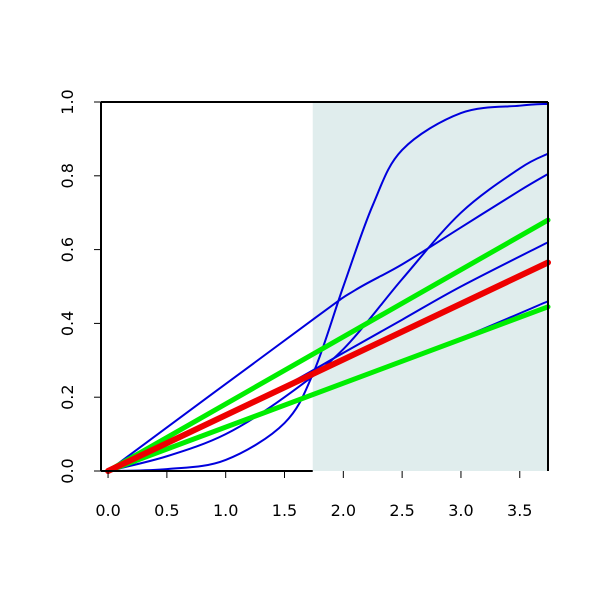  Describe the element at coordinates (67, 323) in the screenshot. I see `y-tick-label: 0.4` at that location.